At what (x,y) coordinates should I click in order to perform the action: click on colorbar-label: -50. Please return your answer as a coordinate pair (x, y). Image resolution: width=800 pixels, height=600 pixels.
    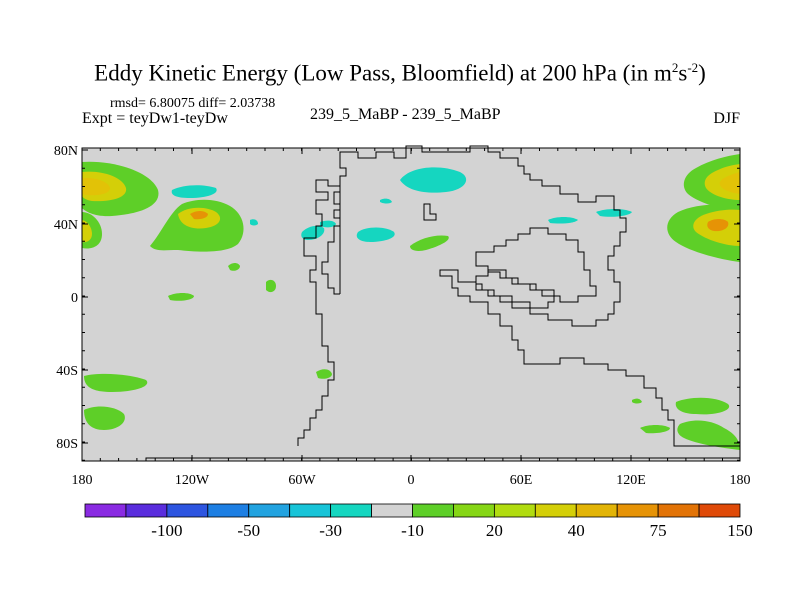
    Looking at the image, I should click on (248, 530).